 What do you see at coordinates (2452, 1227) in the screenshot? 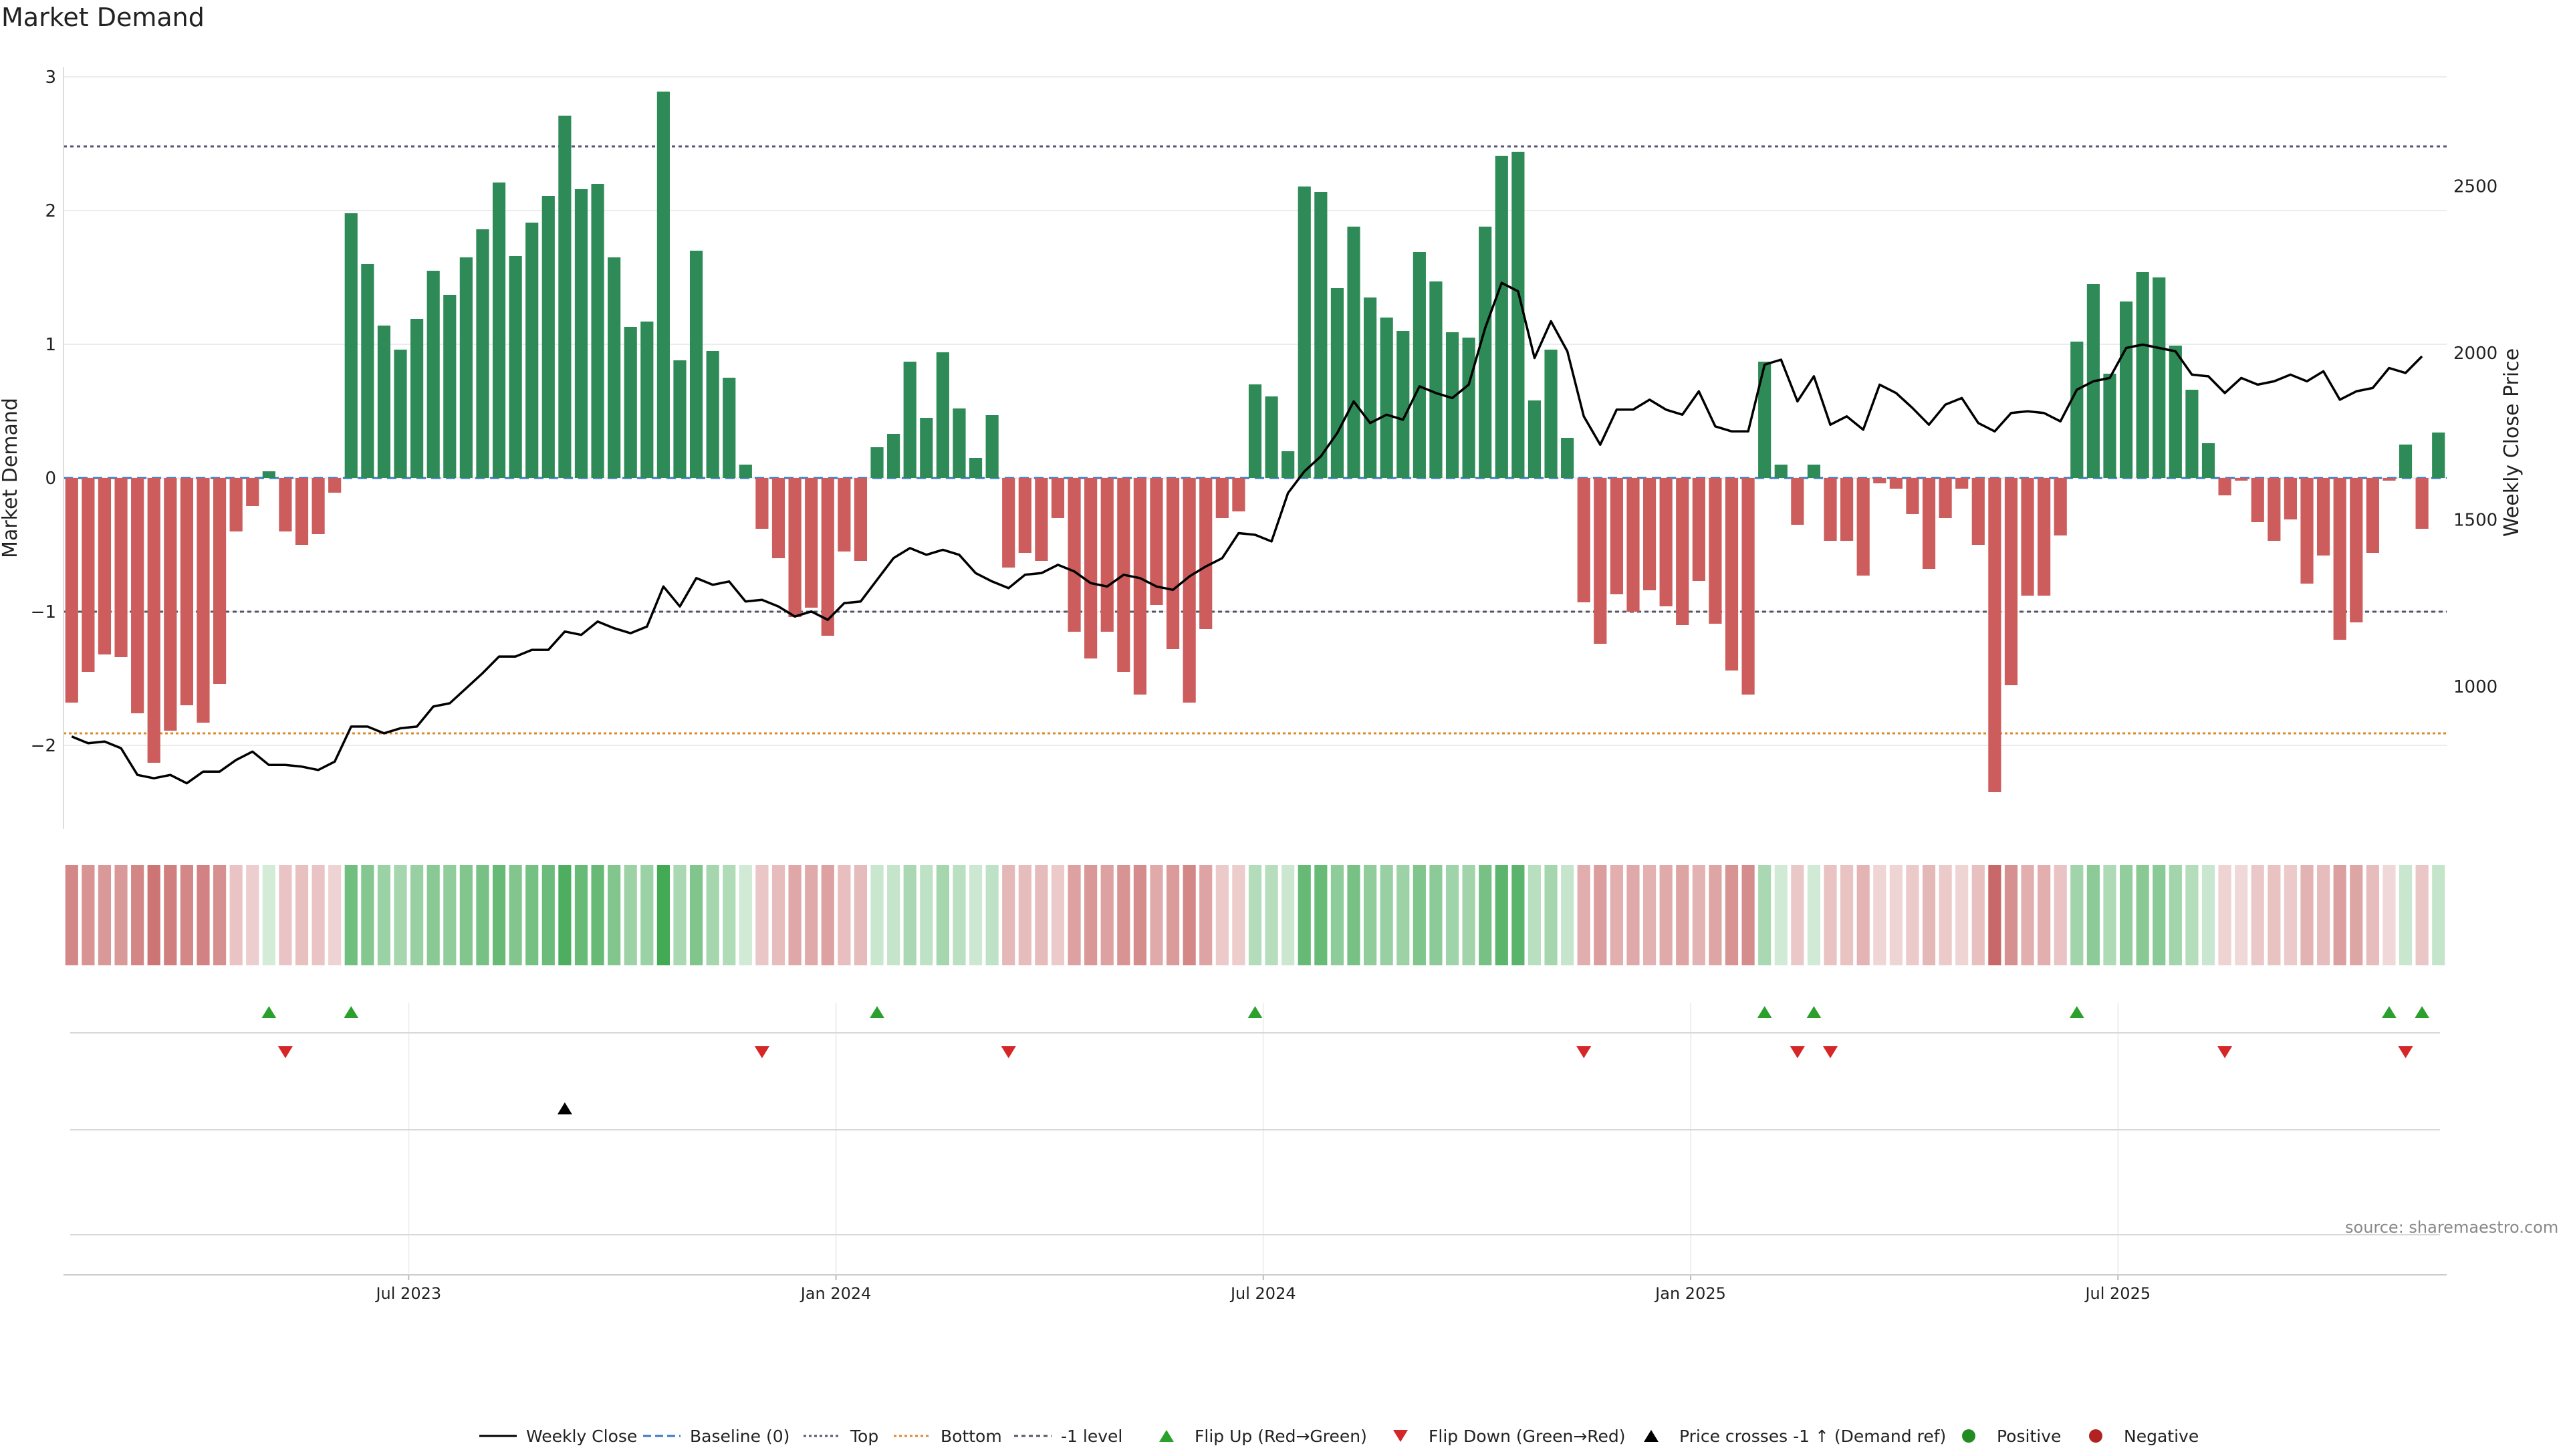
I see `source-note: source: sharemaestro.com` at bounding box center [2452, 1227].